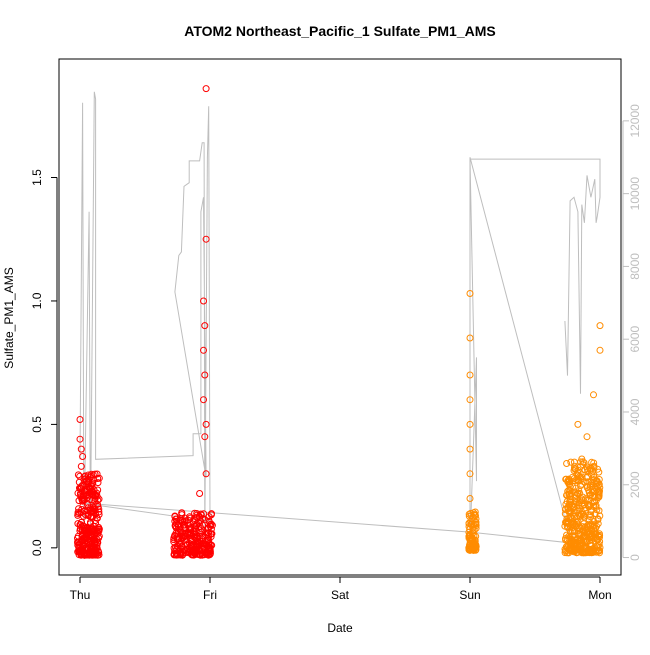 Image resolution: width=650 pixels, height=655 pixels. I want to click on y-tick-label: 1.5, so click(37, 177).